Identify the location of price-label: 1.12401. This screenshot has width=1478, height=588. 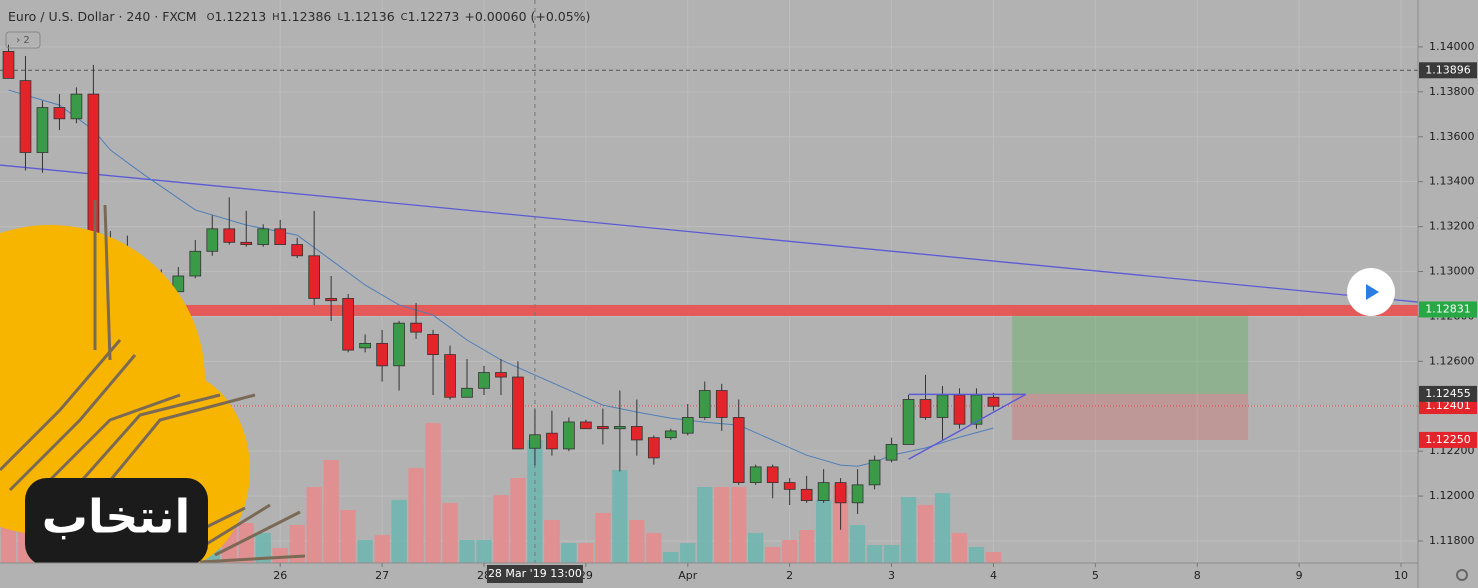
(1448, 405).